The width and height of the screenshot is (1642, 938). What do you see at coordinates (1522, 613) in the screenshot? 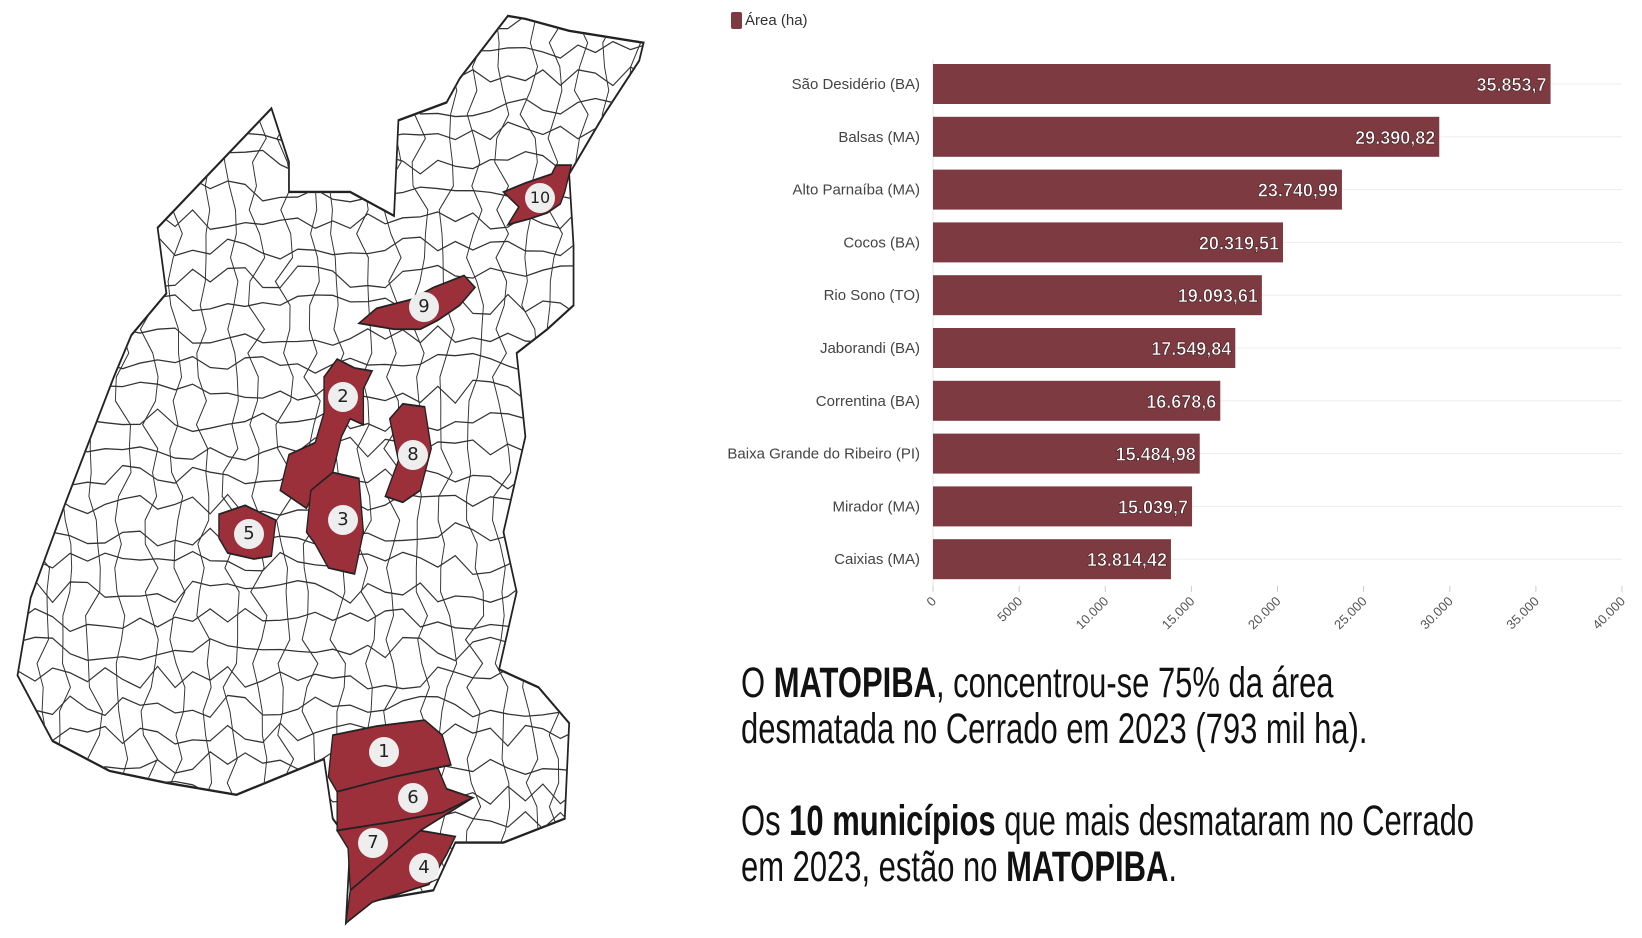
I see `x-tick-label: 35.000` at bounding box center [1522, 613].